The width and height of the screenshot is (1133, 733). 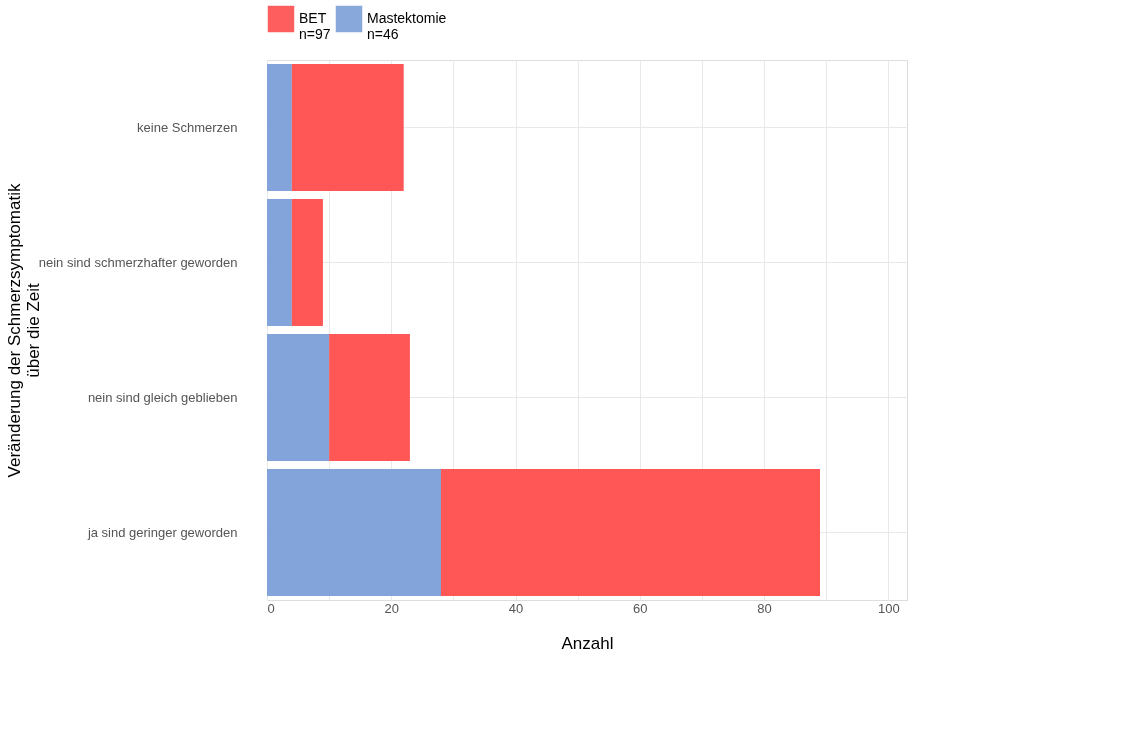 What do you see at coordinates (392, 608) in the screenshot?
I see `x-tick-label: 20` at bounding box center [392, 608].